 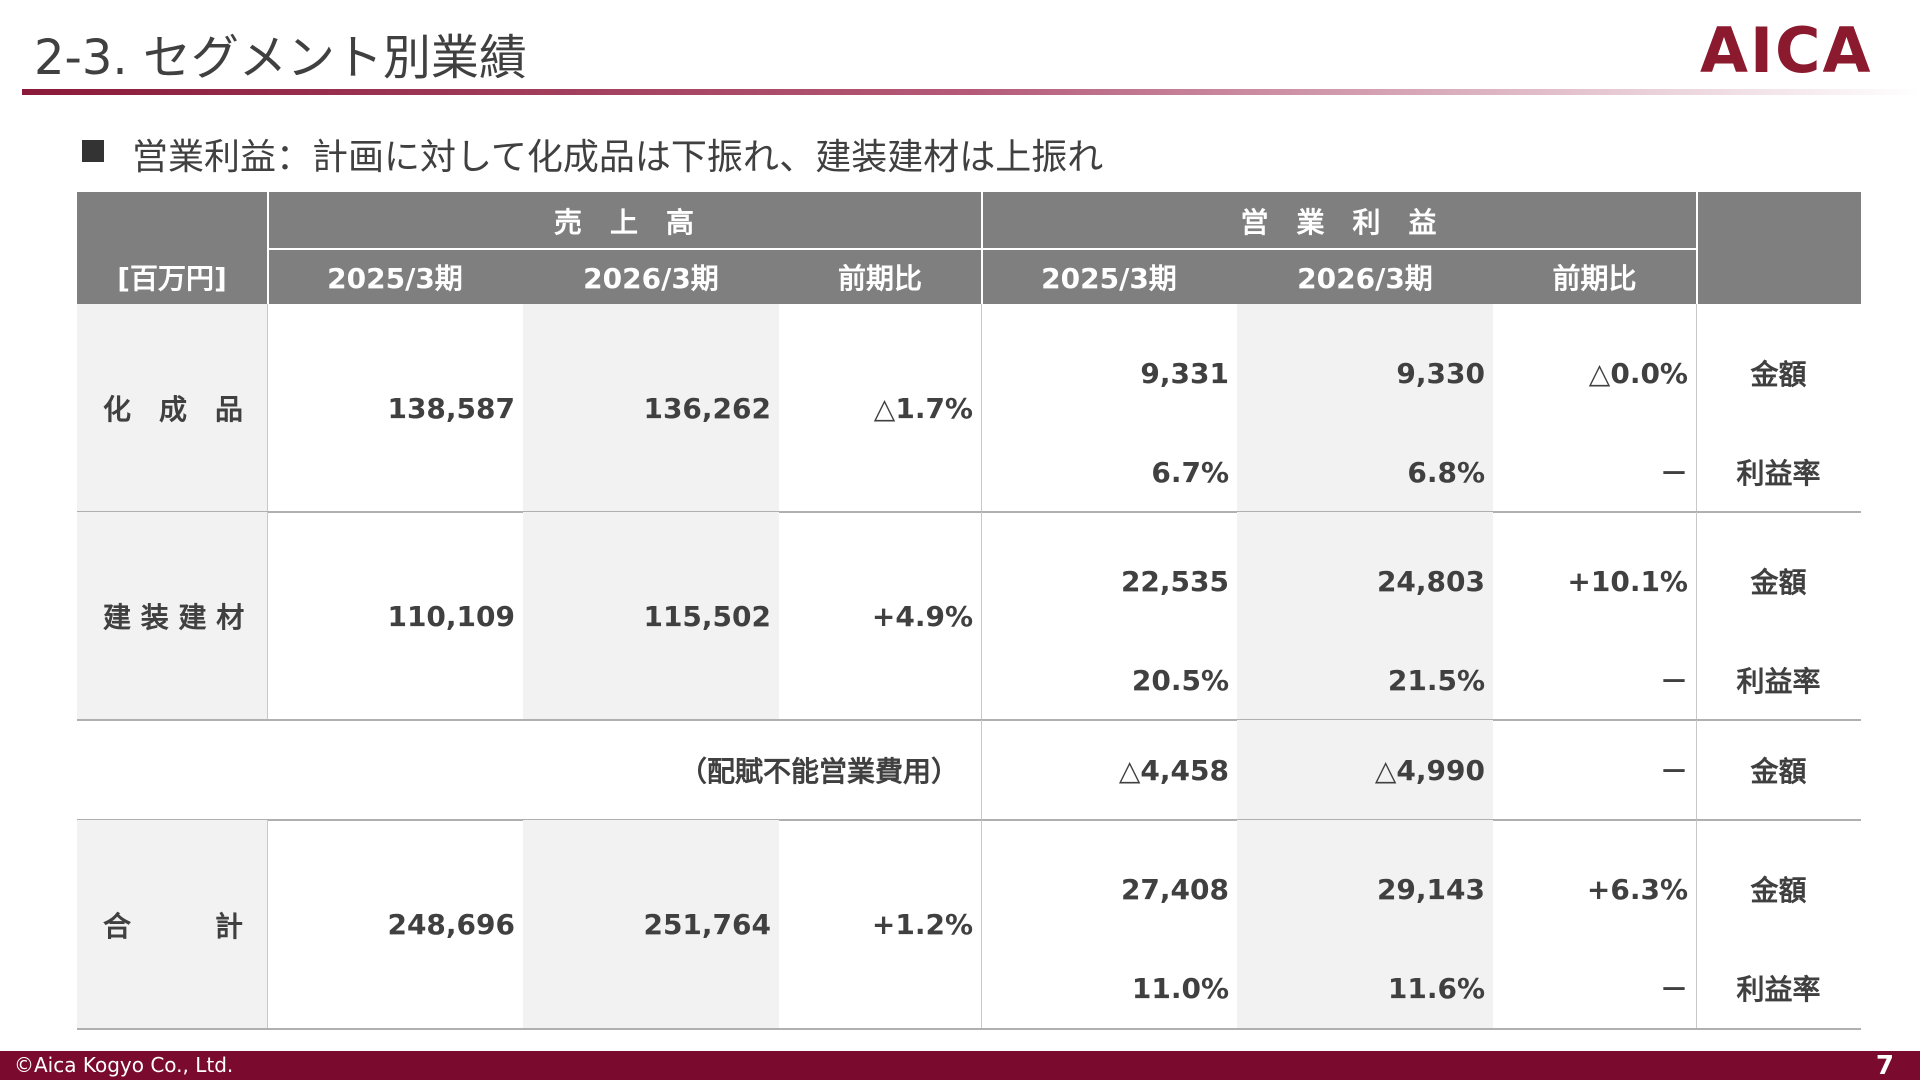 I want to click on profit-cell: △4,990, so click(x=1429, y=770).